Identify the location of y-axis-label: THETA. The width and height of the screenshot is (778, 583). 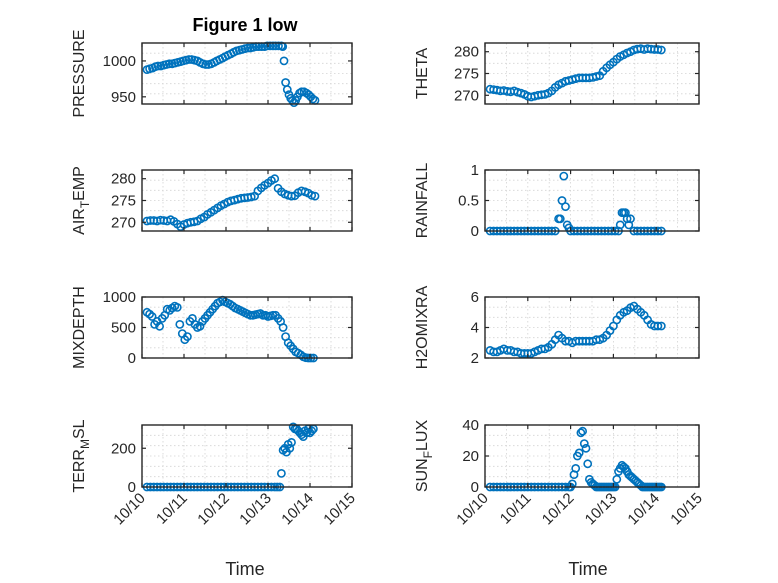
(422, 74).